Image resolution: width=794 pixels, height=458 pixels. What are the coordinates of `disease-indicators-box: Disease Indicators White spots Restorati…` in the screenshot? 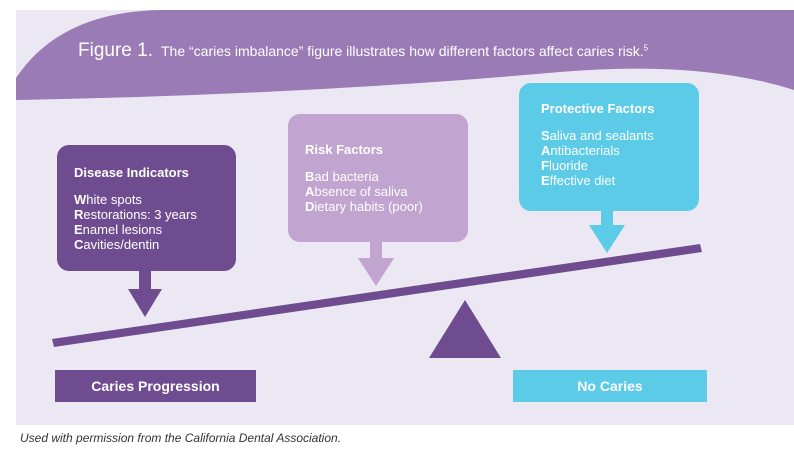 It's located at (146, 208).